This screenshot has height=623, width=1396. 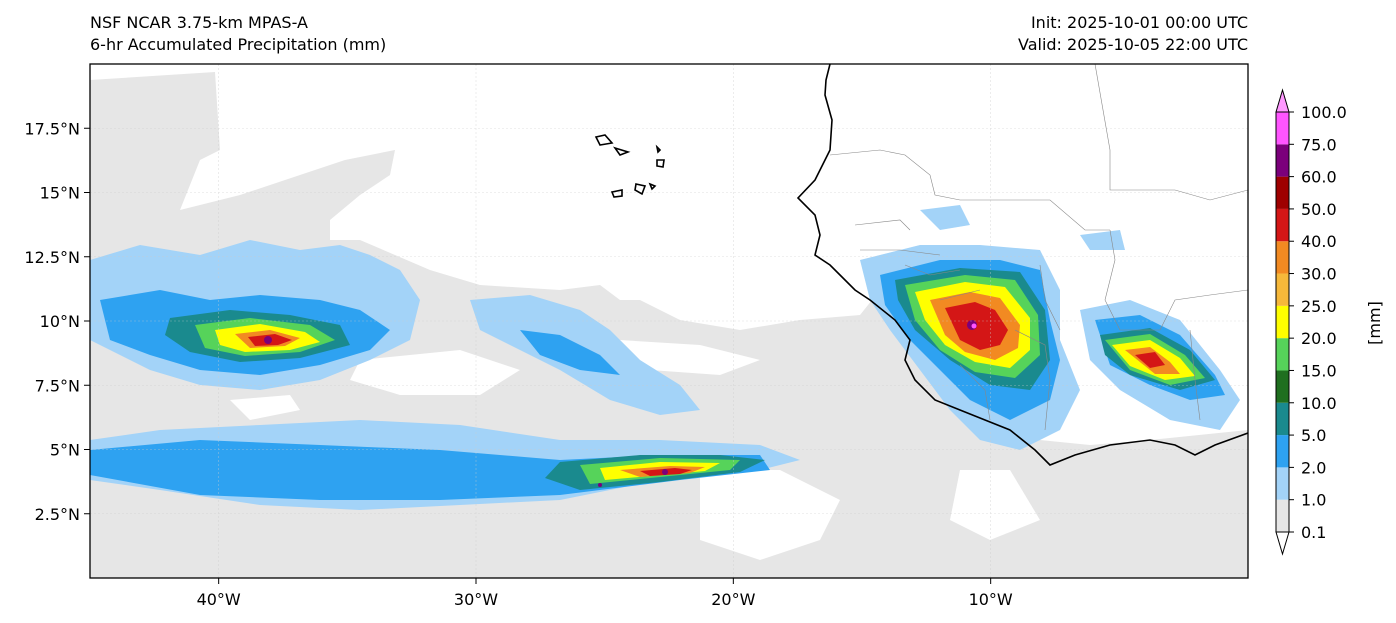 What do you see at coordinates (1282, 543) in the screenshot?
I see `colorbar-extend-min` at bounding box center [1282, 543].